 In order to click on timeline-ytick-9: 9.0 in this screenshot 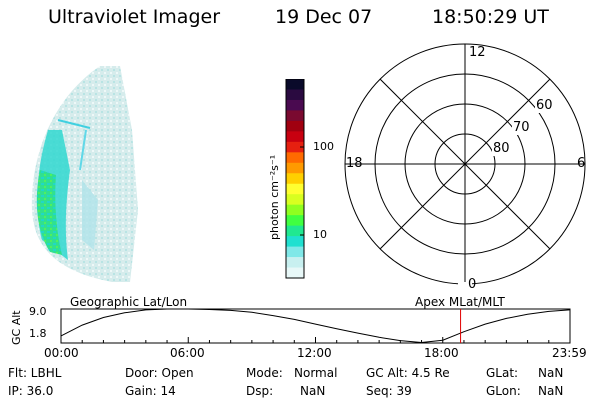, I will do `click(38, 311)`.